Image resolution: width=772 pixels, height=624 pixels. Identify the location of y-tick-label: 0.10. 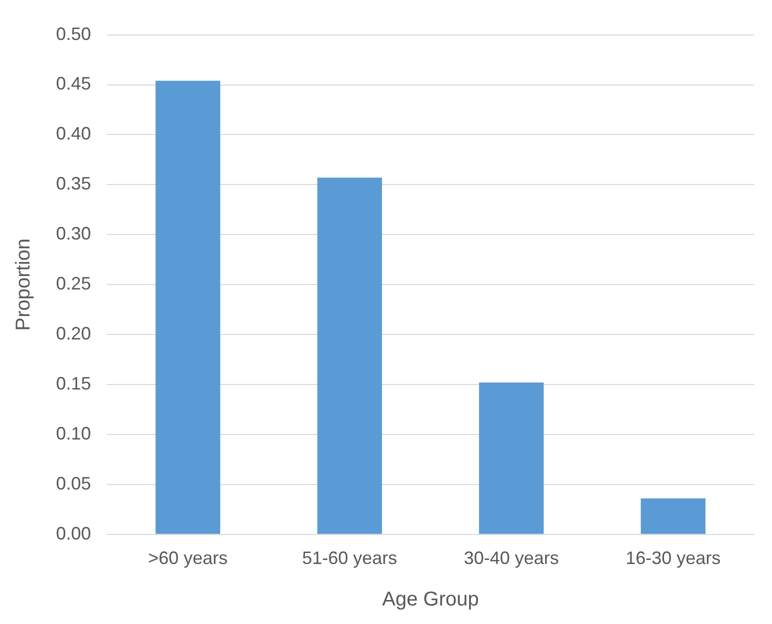
(74, 433).